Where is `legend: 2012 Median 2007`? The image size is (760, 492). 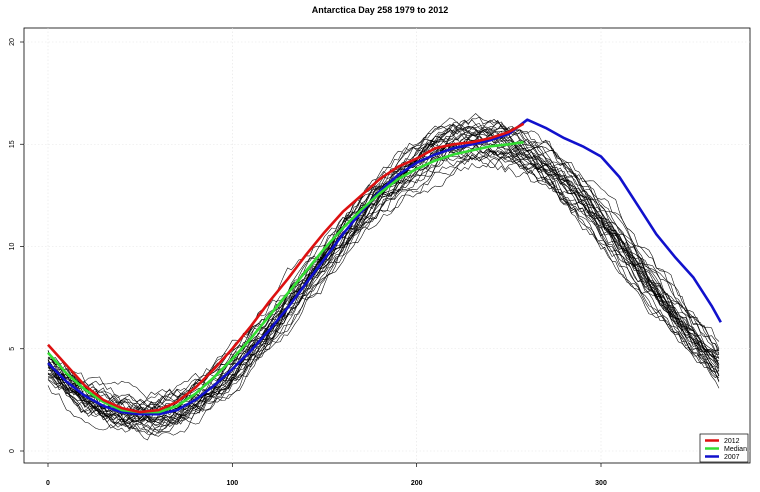 legend: 2012 Median 2007 is located at coordinates (724, 448).